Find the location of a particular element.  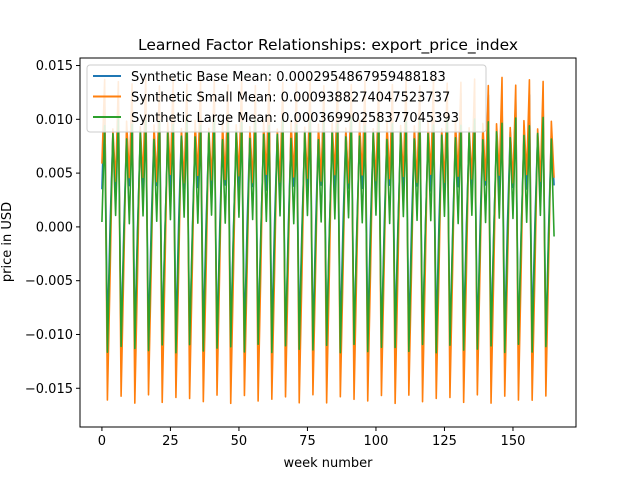

y-tick-label: −0.015 is located at coordinates (49, 389).